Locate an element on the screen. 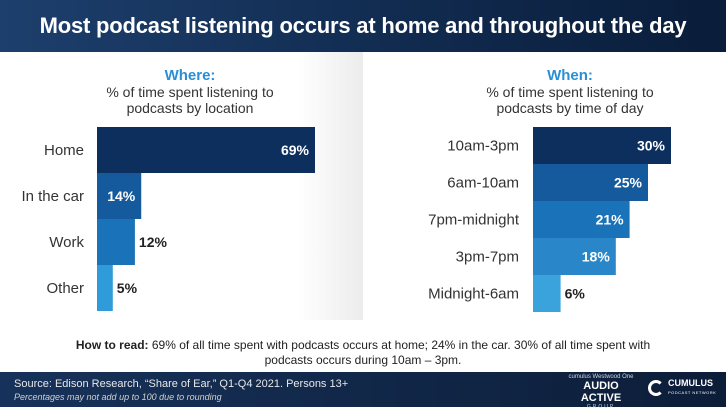 The height and width of the screenshot is (410, 726). audio-active-main: AUDIO ACTIVE is located at coordinates (601, 392).